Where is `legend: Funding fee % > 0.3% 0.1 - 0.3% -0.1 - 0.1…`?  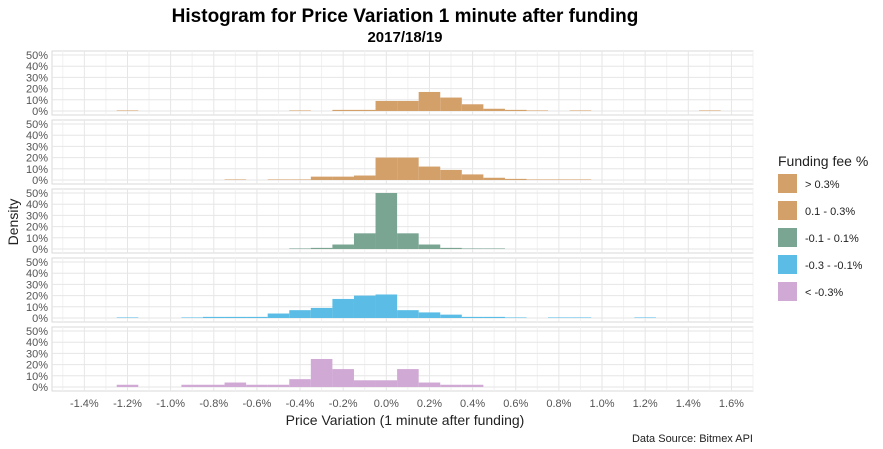 legend: Funding fee % > 0.3% 0.1 - 0.3% -0.1 - 0.1… is located at coordinates (823, 227).